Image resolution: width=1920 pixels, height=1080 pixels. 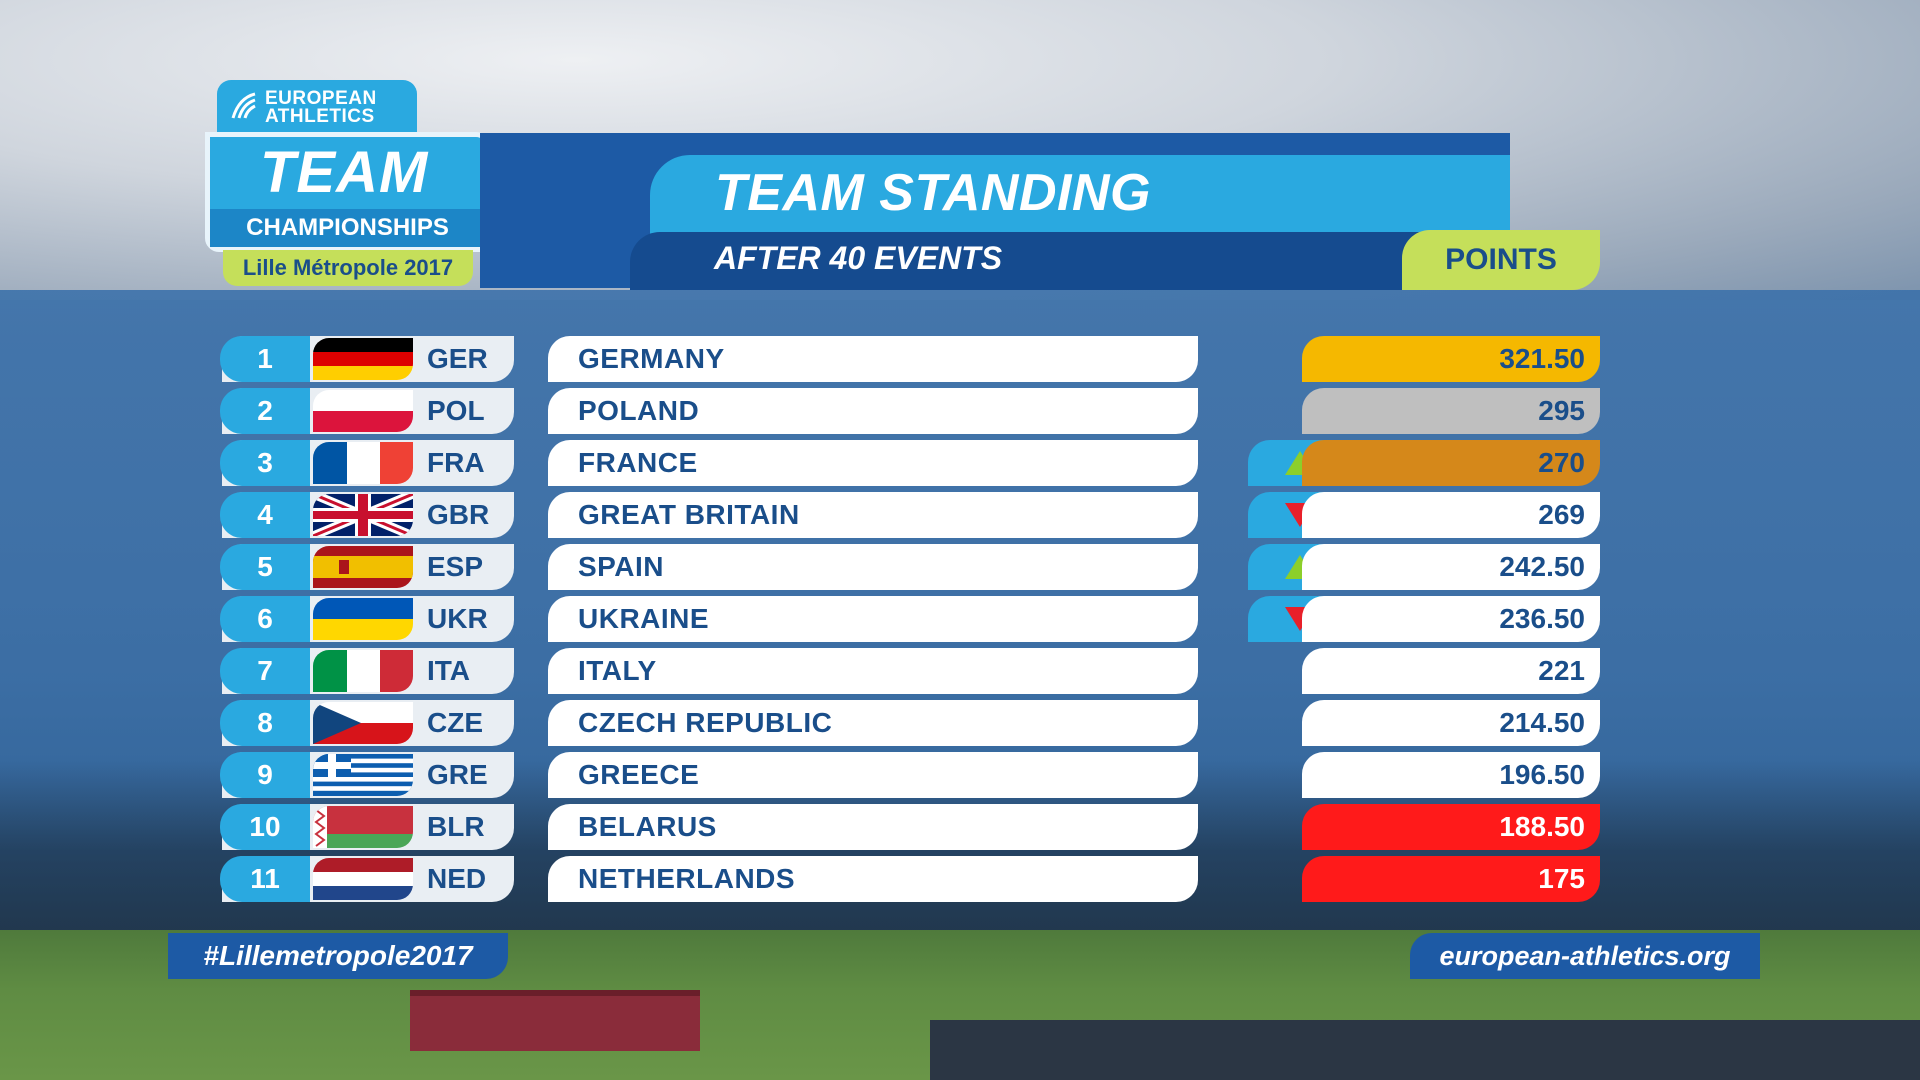 What do you see at coordinates (363, 359) in the screenshot?
I see `flag-ger-icon` at bounding box center [363, 359].